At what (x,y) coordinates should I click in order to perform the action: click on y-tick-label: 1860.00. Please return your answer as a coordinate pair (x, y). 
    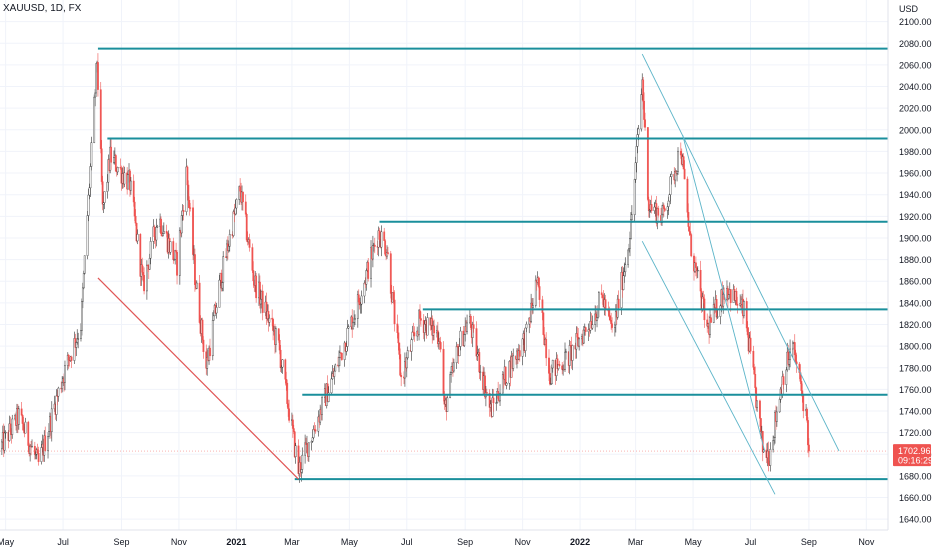
    Looking at the image, I should click on (915, 282).